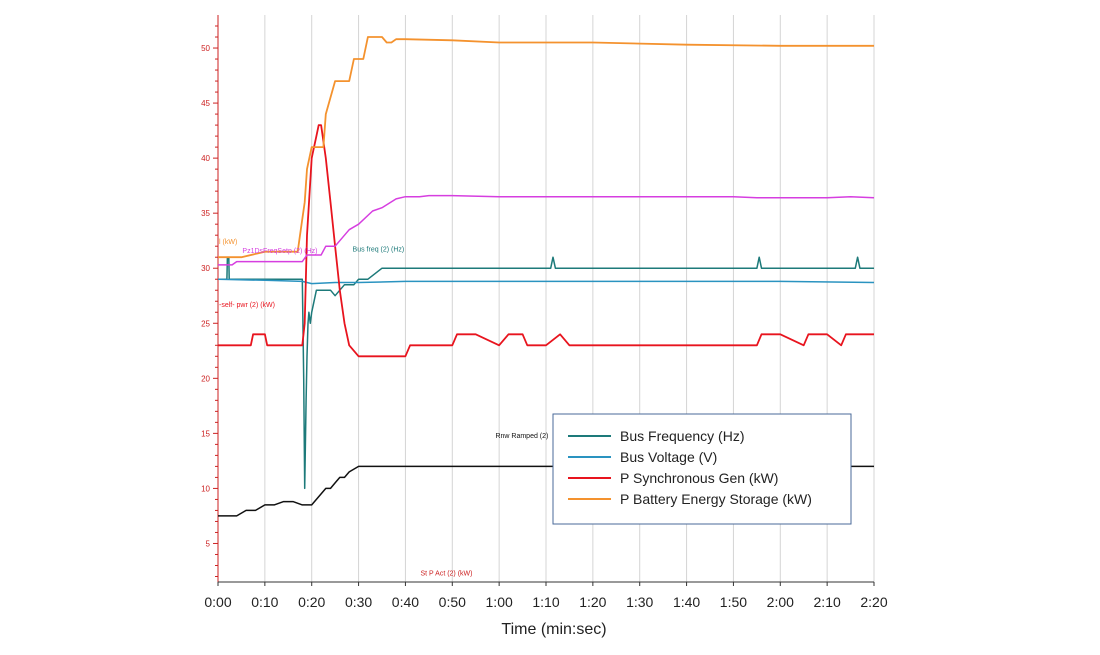 The height and width of the screenshot is (655, 1100). What do you see at coordinates (228, 242) in the screenshot?
I see `chart-annotation: l (kW)` at bounding box center [228, 242].